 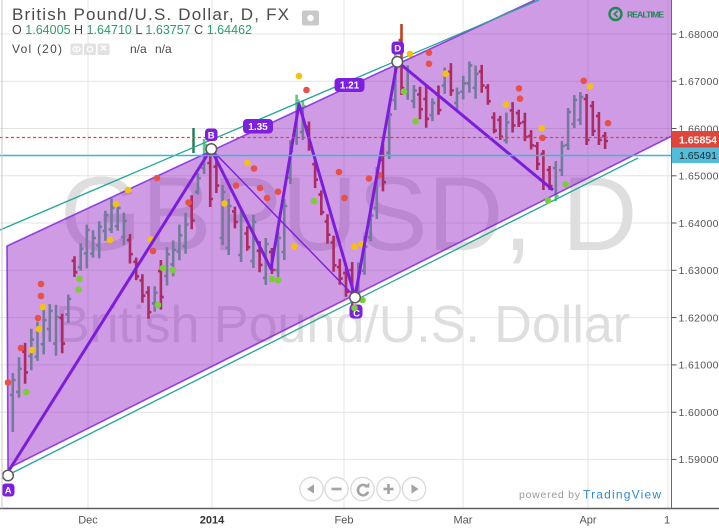 I want to click on svg-text: B, so click(x=211, y=135).